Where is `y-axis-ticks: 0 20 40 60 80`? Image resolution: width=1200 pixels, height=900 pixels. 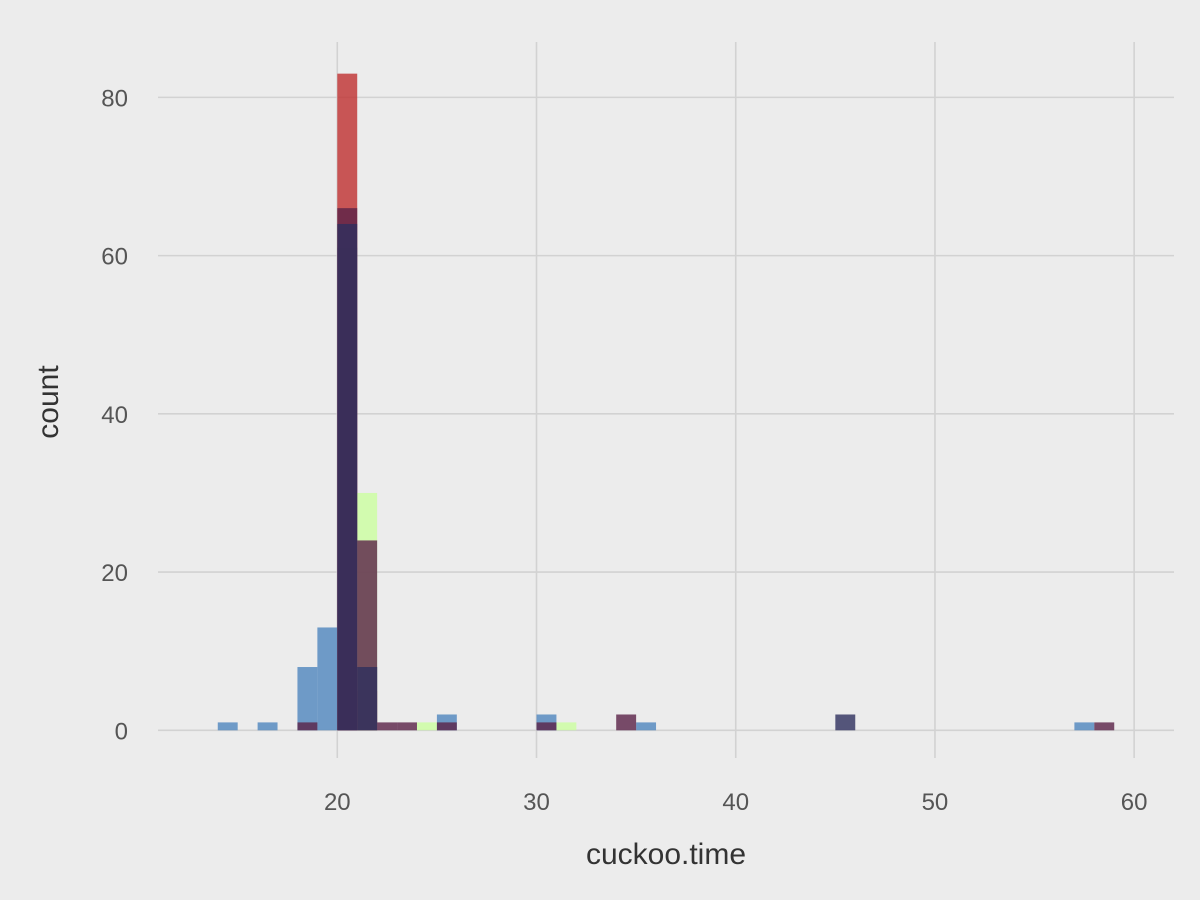 y-axis-ticks: 0 20 40 60 80 is located at coordinates (114, 415).